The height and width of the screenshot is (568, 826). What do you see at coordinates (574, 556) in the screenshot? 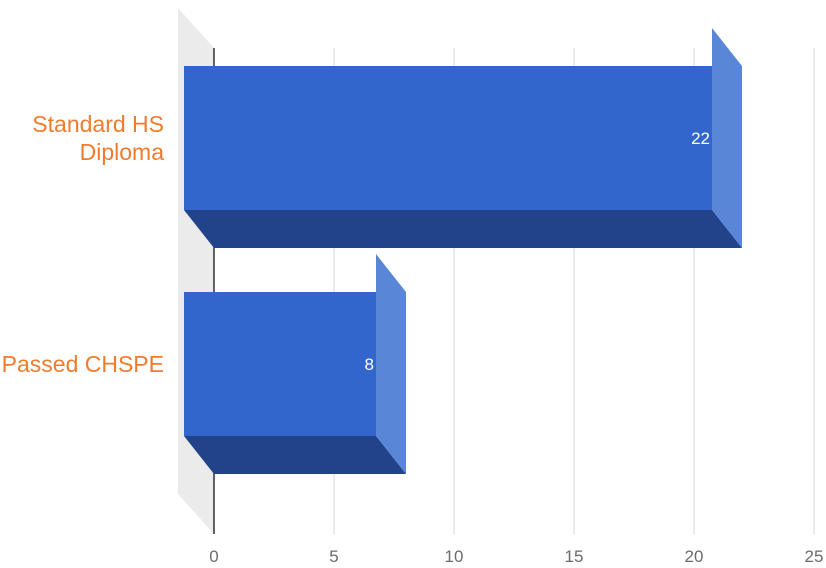
I see `x-tick-label: 15` at bounding box center [574, 556].